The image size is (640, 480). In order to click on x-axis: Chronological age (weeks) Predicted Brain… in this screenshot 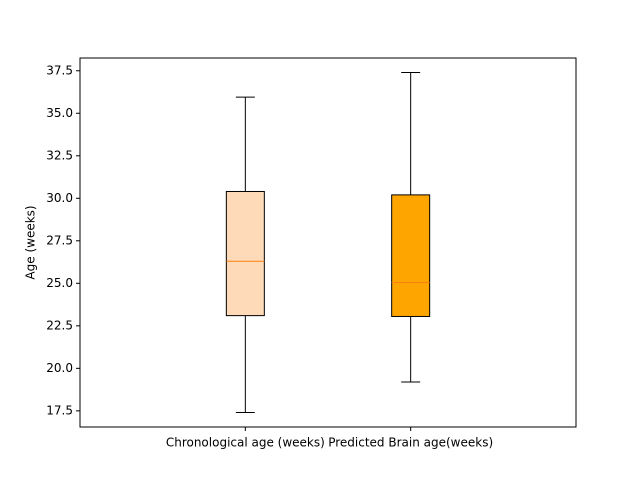, I will do `click(329, 438)`.